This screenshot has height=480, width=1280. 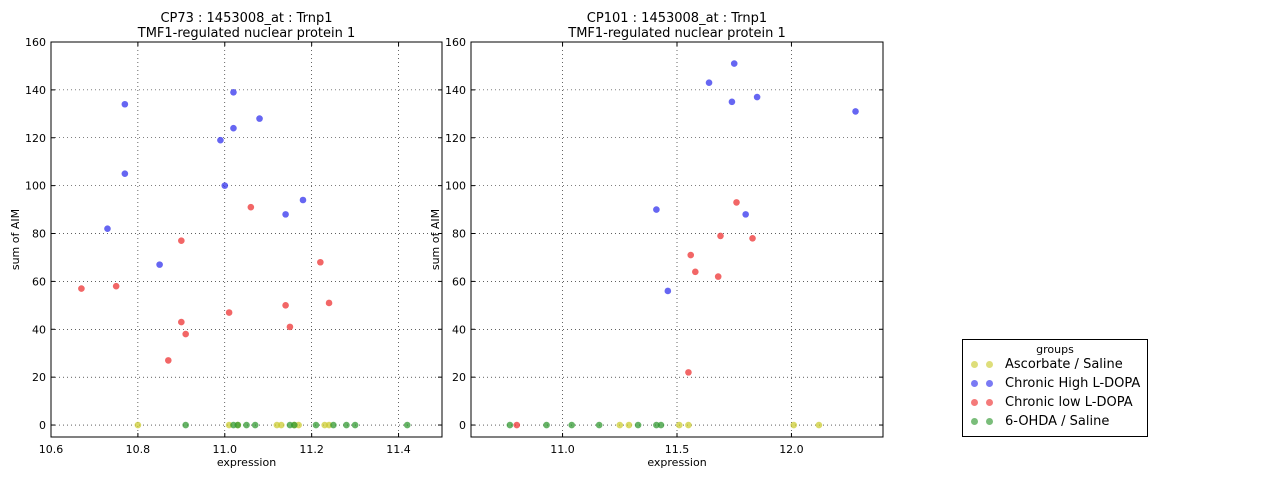 I want to click on tick-label-x: 12.0, so click(x=791, y=449).